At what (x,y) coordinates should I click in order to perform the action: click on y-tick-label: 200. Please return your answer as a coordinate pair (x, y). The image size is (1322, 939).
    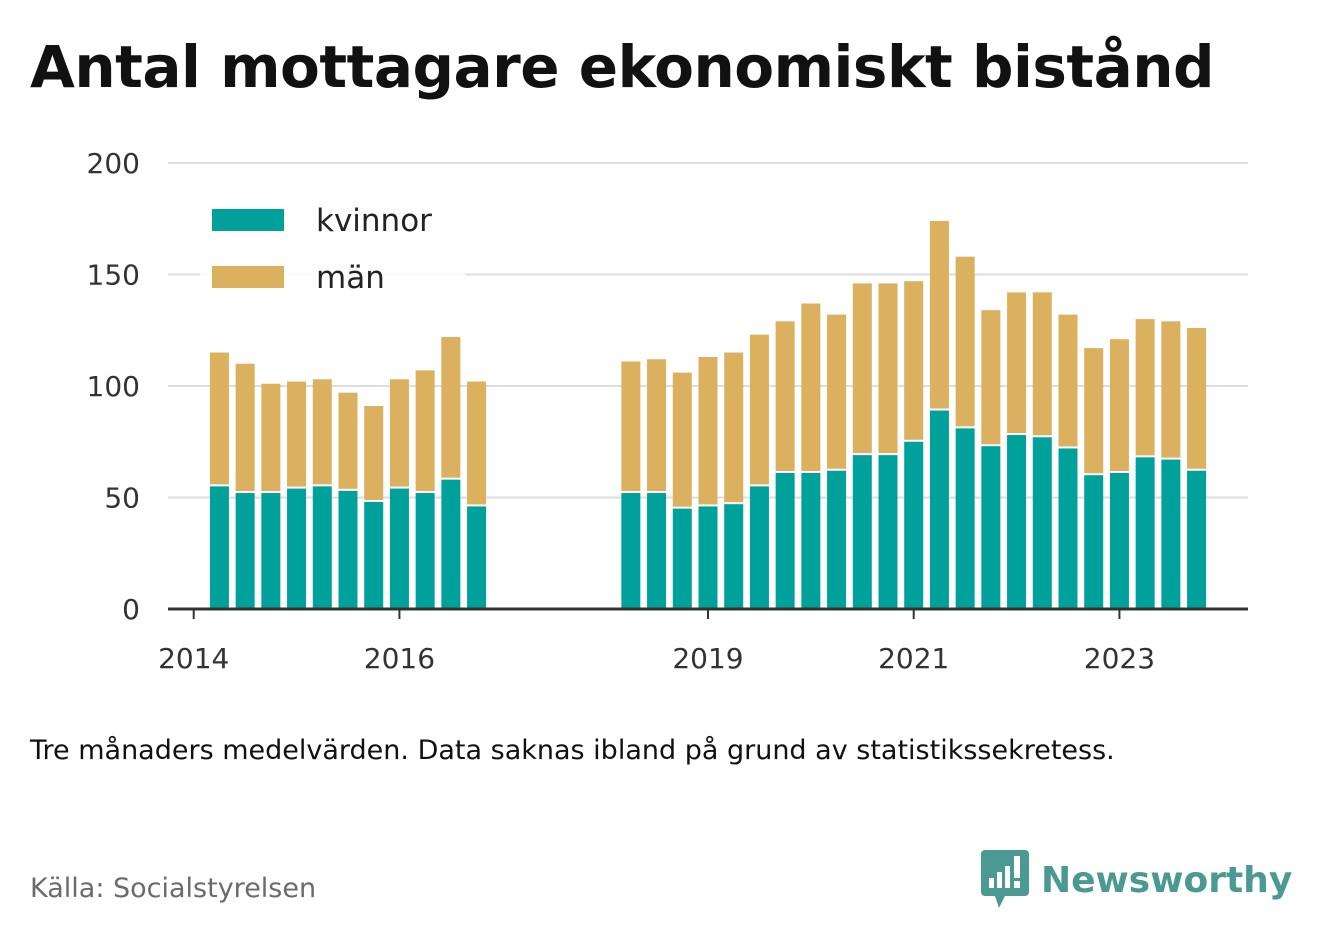
    Looking at the image, I should click on (113, 163).